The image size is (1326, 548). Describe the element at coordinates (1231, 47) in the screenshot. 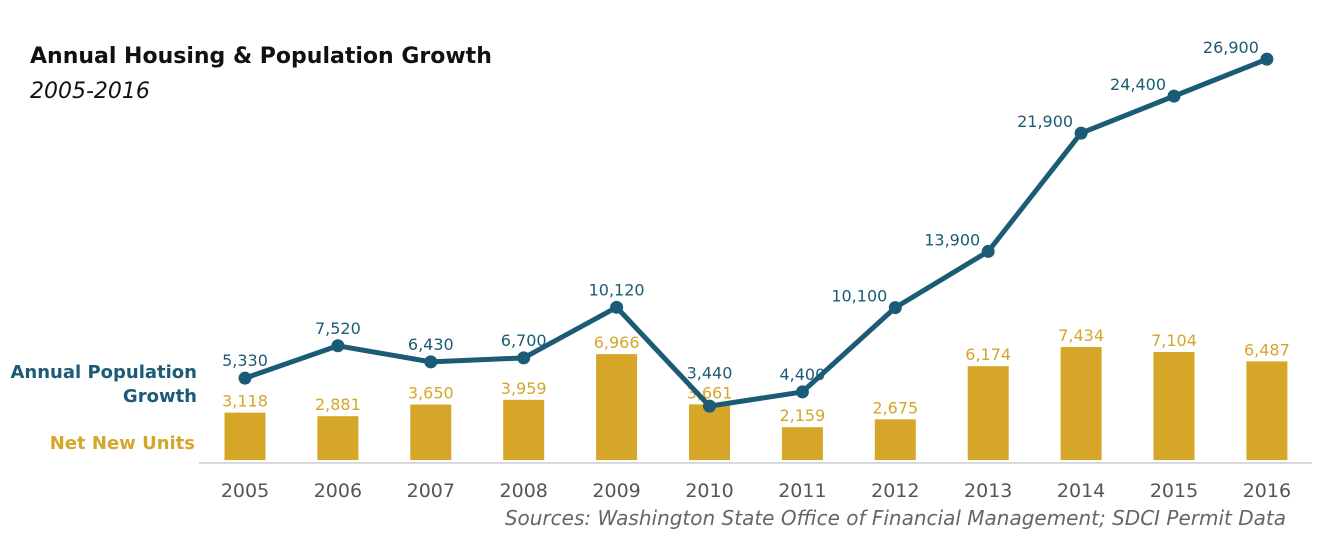

I see `population-label-2016: 26,900` at that location.